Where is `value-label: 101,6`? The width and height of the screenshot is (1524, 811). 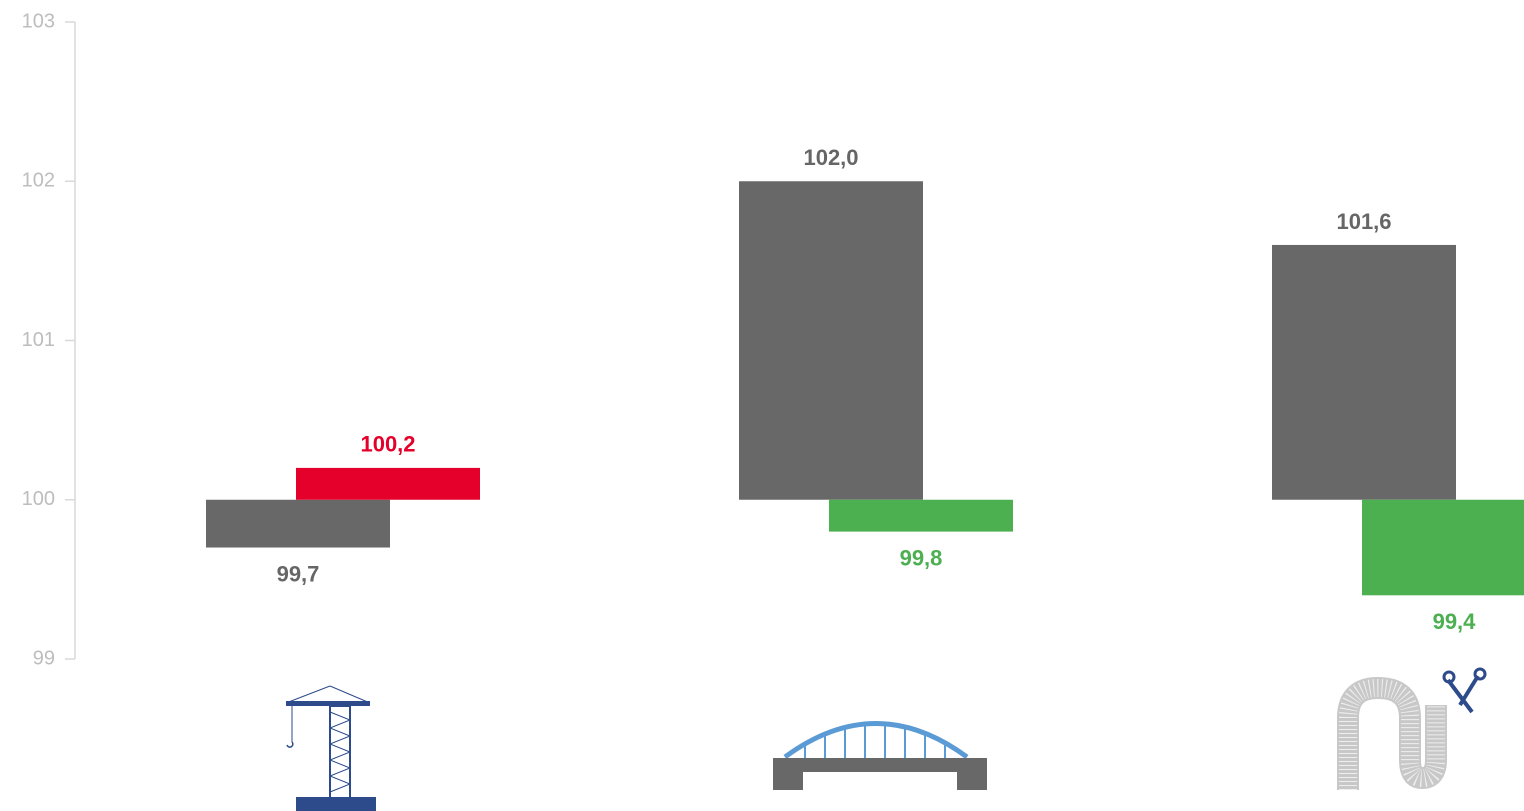
value-label: 101,6 is located at coordinates (1363, 221).